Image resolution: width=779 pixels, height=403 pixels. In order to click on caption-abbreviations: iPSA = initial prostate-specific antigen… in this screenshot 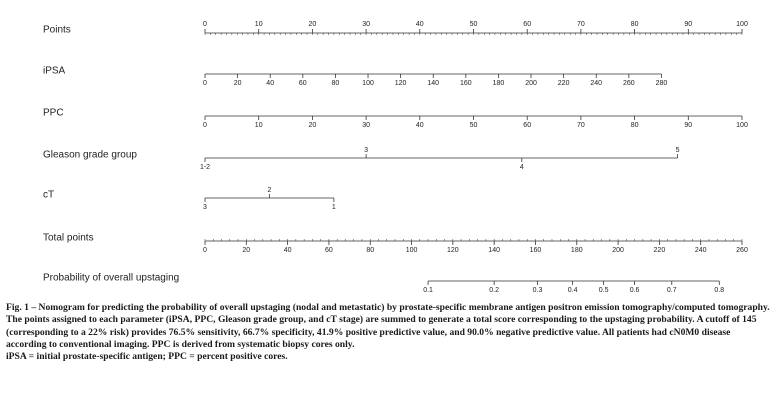, I will do `click(147, 357)`.